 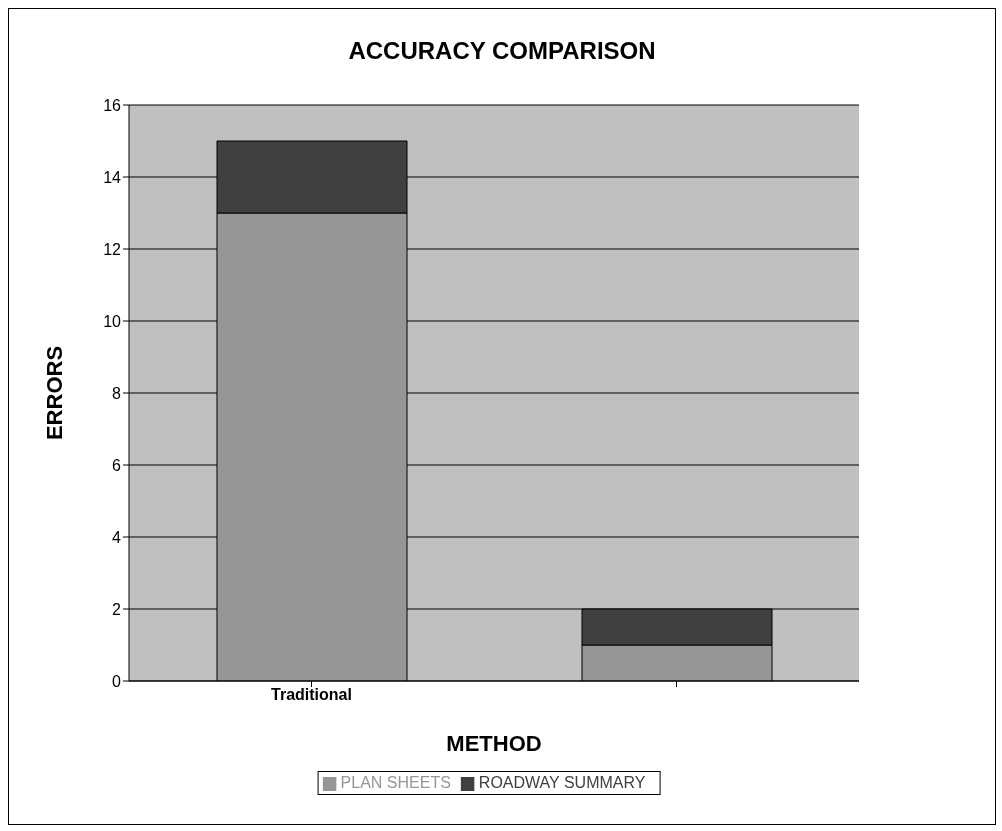 What do you see at coordinates (117, 393) in the screenshot?
I see `y-tick-label: 8` at bounding box center [117, 393].